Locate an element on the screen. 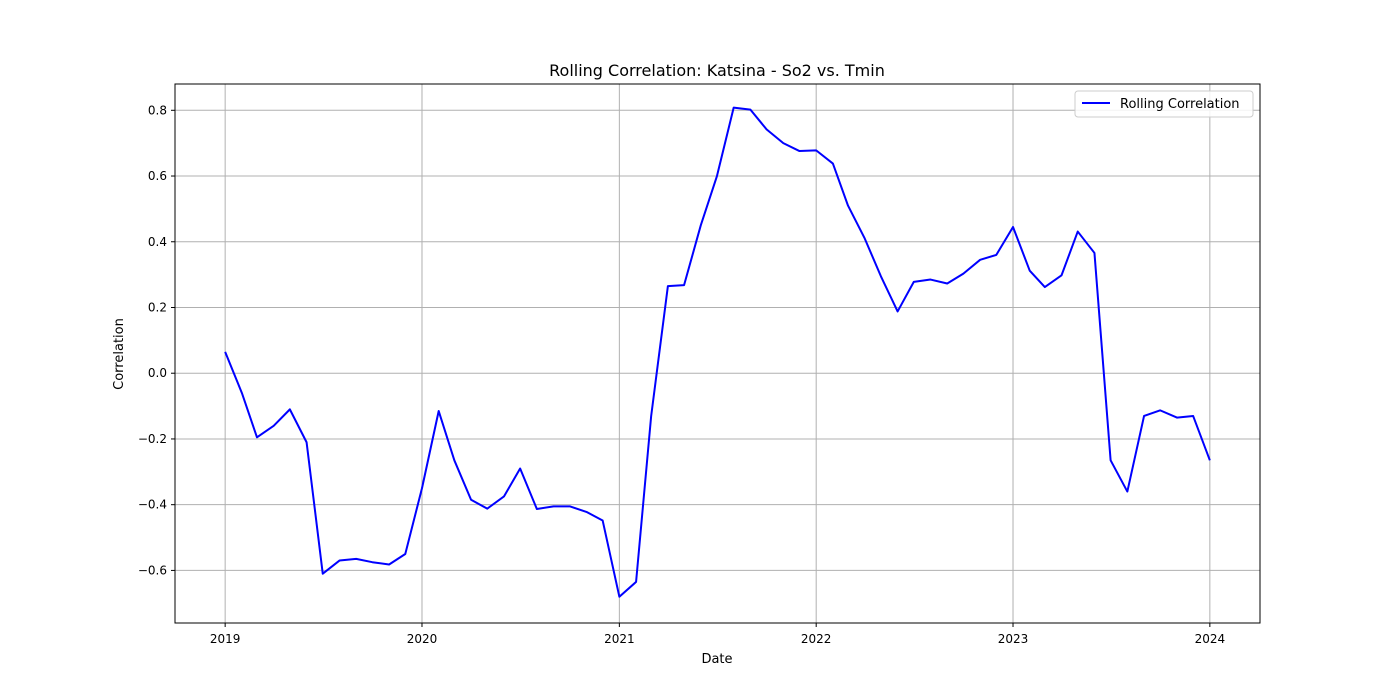 Image resolution: width=1400 pixels, height=700 pixels. y-axis: −0.6 −0.4 −0.2 0.0 0.2 0.4 0.6 0.8 is located at coordinates (156, 340).